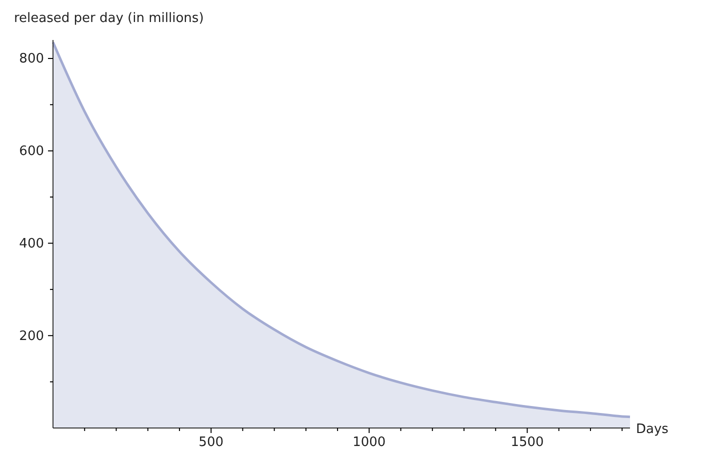 The width and height of the screenshot is (723, 455). Describe the element at coordinates (652, 429) in the screenshot. I see `x-axis-title: Days` at that location.